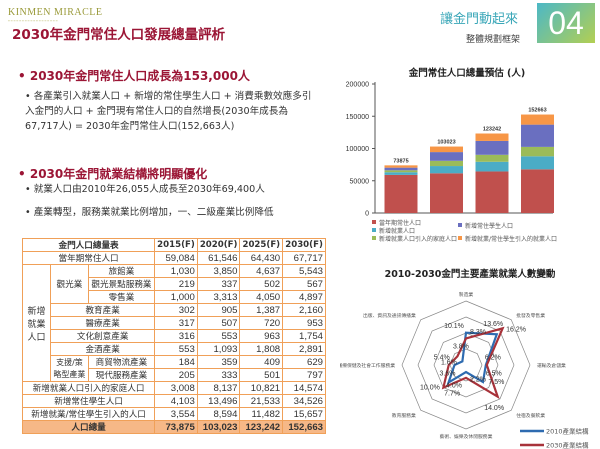 Image resolution: width=600 pixels, height=449 pixels. What do you see at coordinates (121, 284) in the screenshot?
I see `row-label: 觀光景點服務業` at bounding box center [121, 284].